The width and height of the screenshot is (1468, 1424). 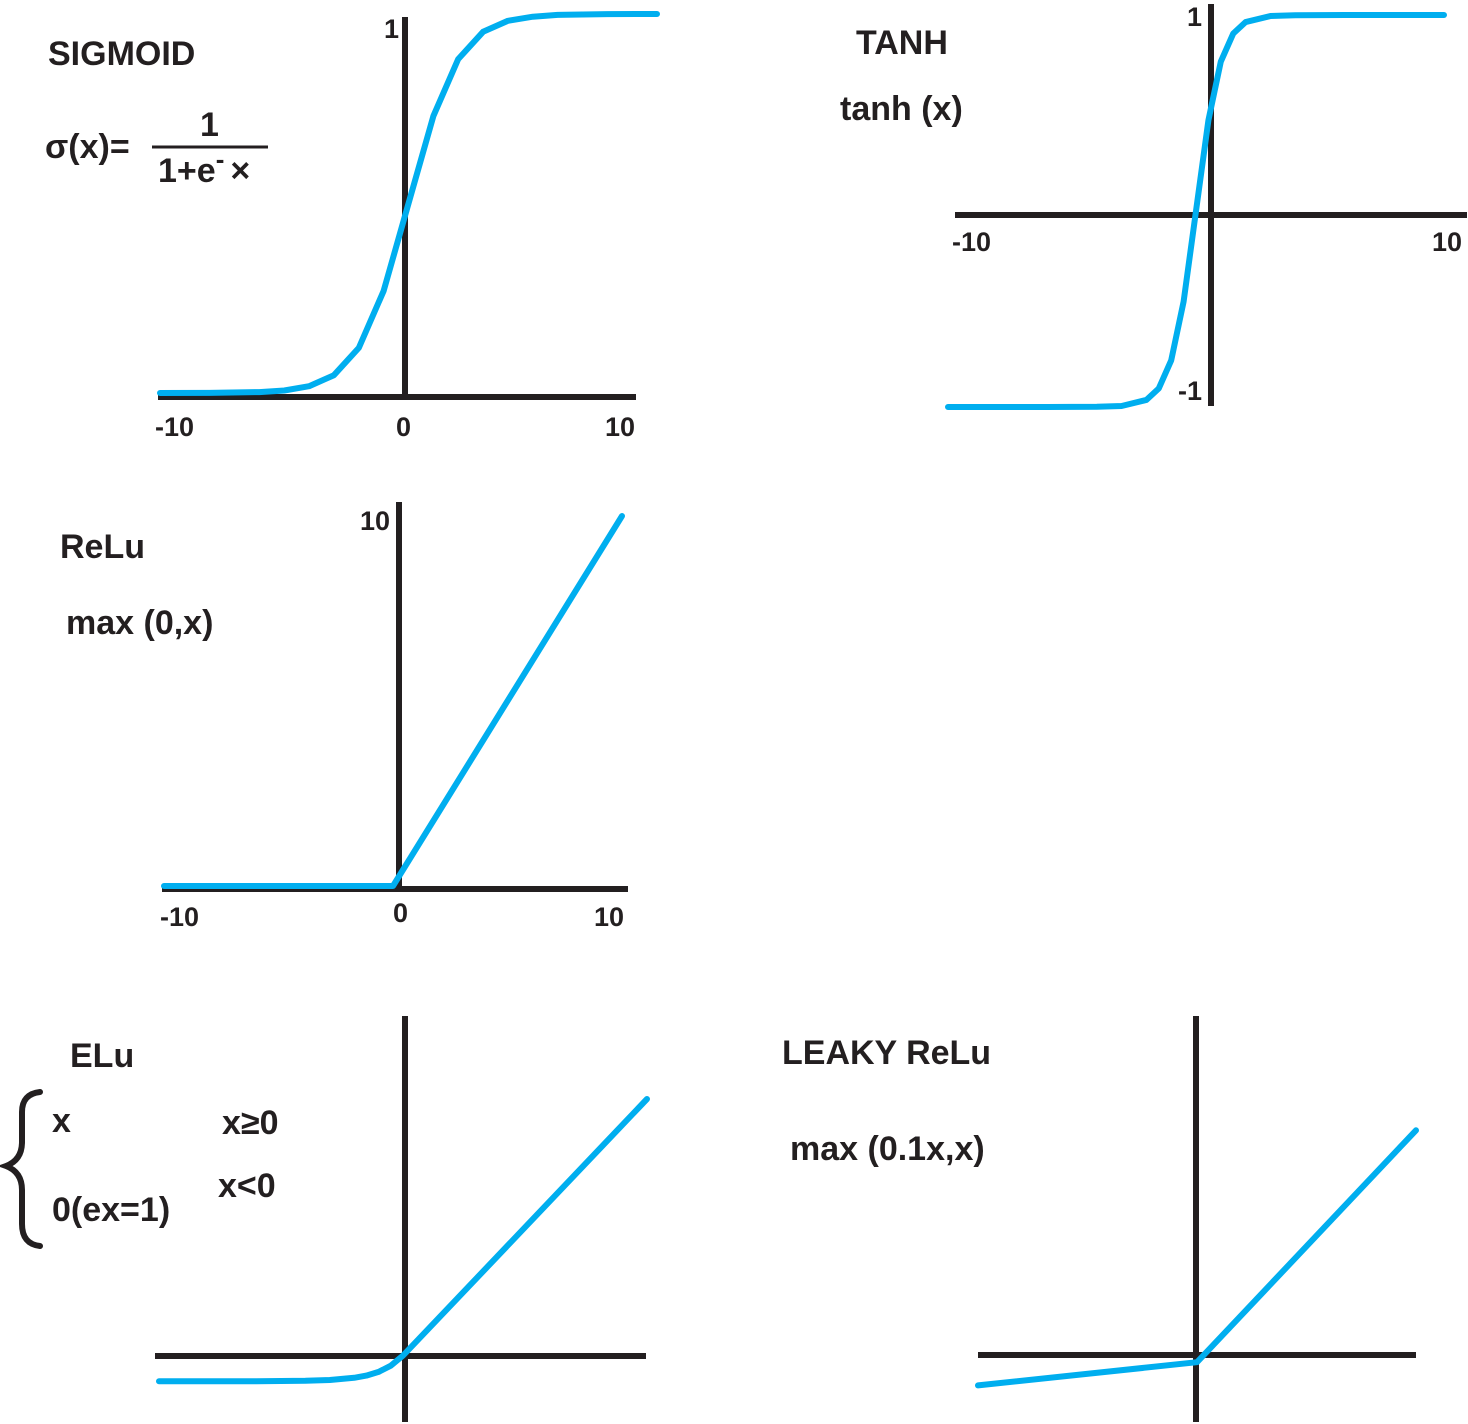 I want to click on leaky-relu-curve, so click(x=1197, y=1258).